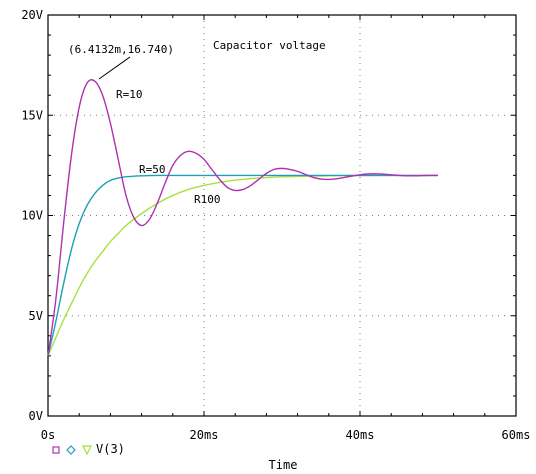 The width and height of the screenshot is (536, 474). I want to click on y-tick-label: 10V, so click(32, 216).